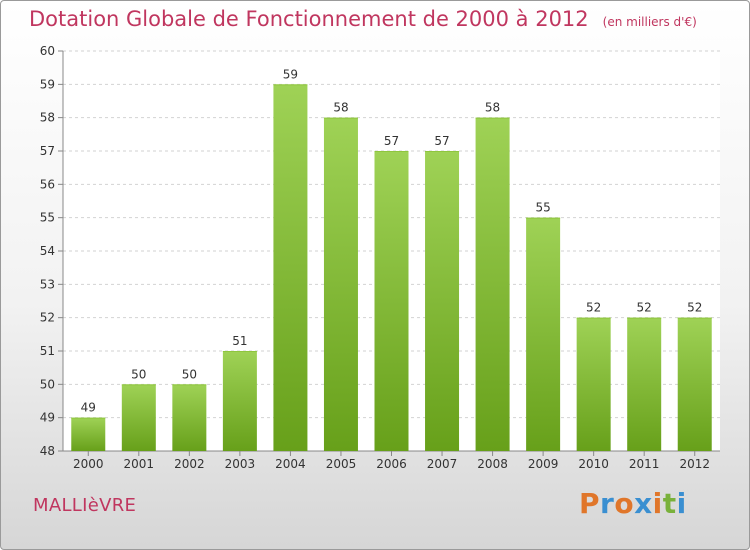 The image size is (750, 550). What do you see at coordinates (47, 184) in the screenshot?
I see `y-tick-label: 56` at bounding box center [47, 184].